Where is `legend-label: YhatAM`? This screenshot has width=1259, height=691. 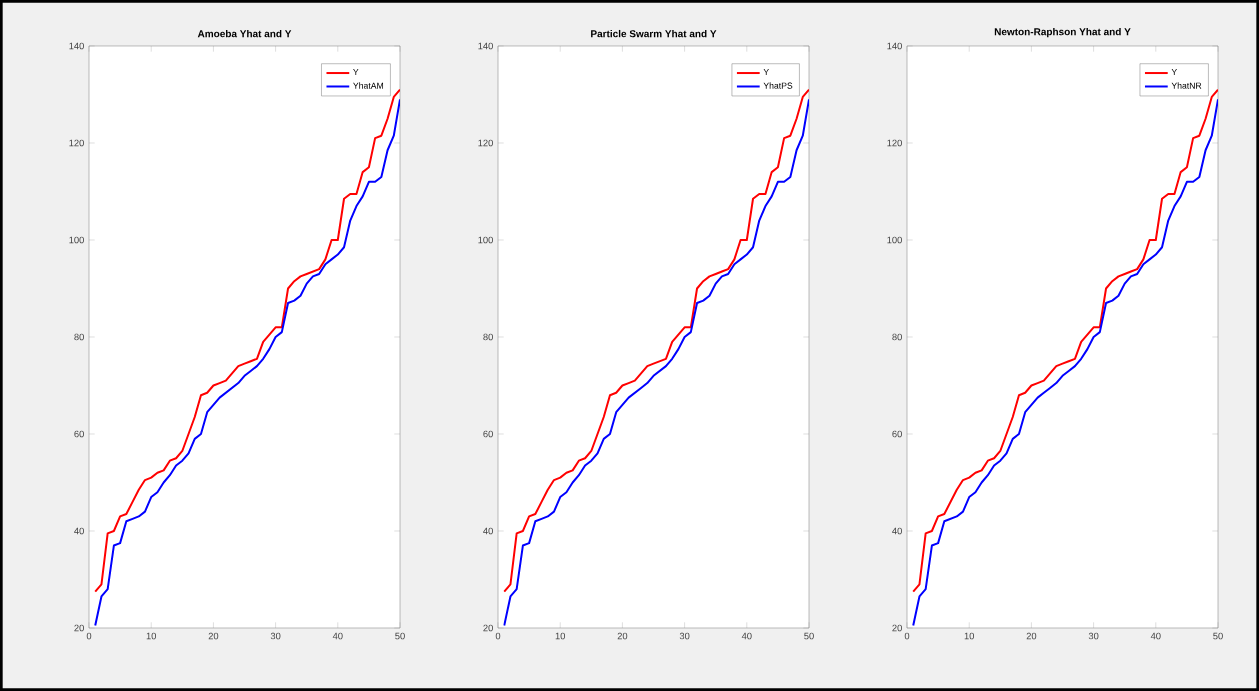
legend-label: YhatAM is located at coordinates (368, 85).